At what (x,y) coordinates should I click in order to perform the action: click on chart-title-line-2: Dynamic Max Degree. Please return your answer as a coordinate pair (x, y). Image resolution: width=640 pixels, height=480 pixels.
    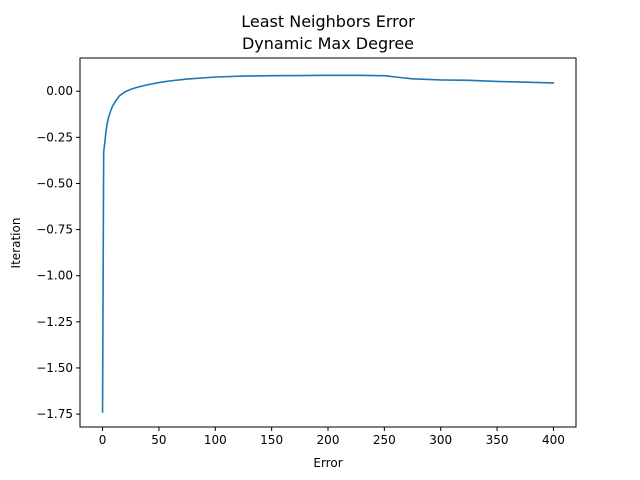
    Looking at the image, I should click on (328, 43).